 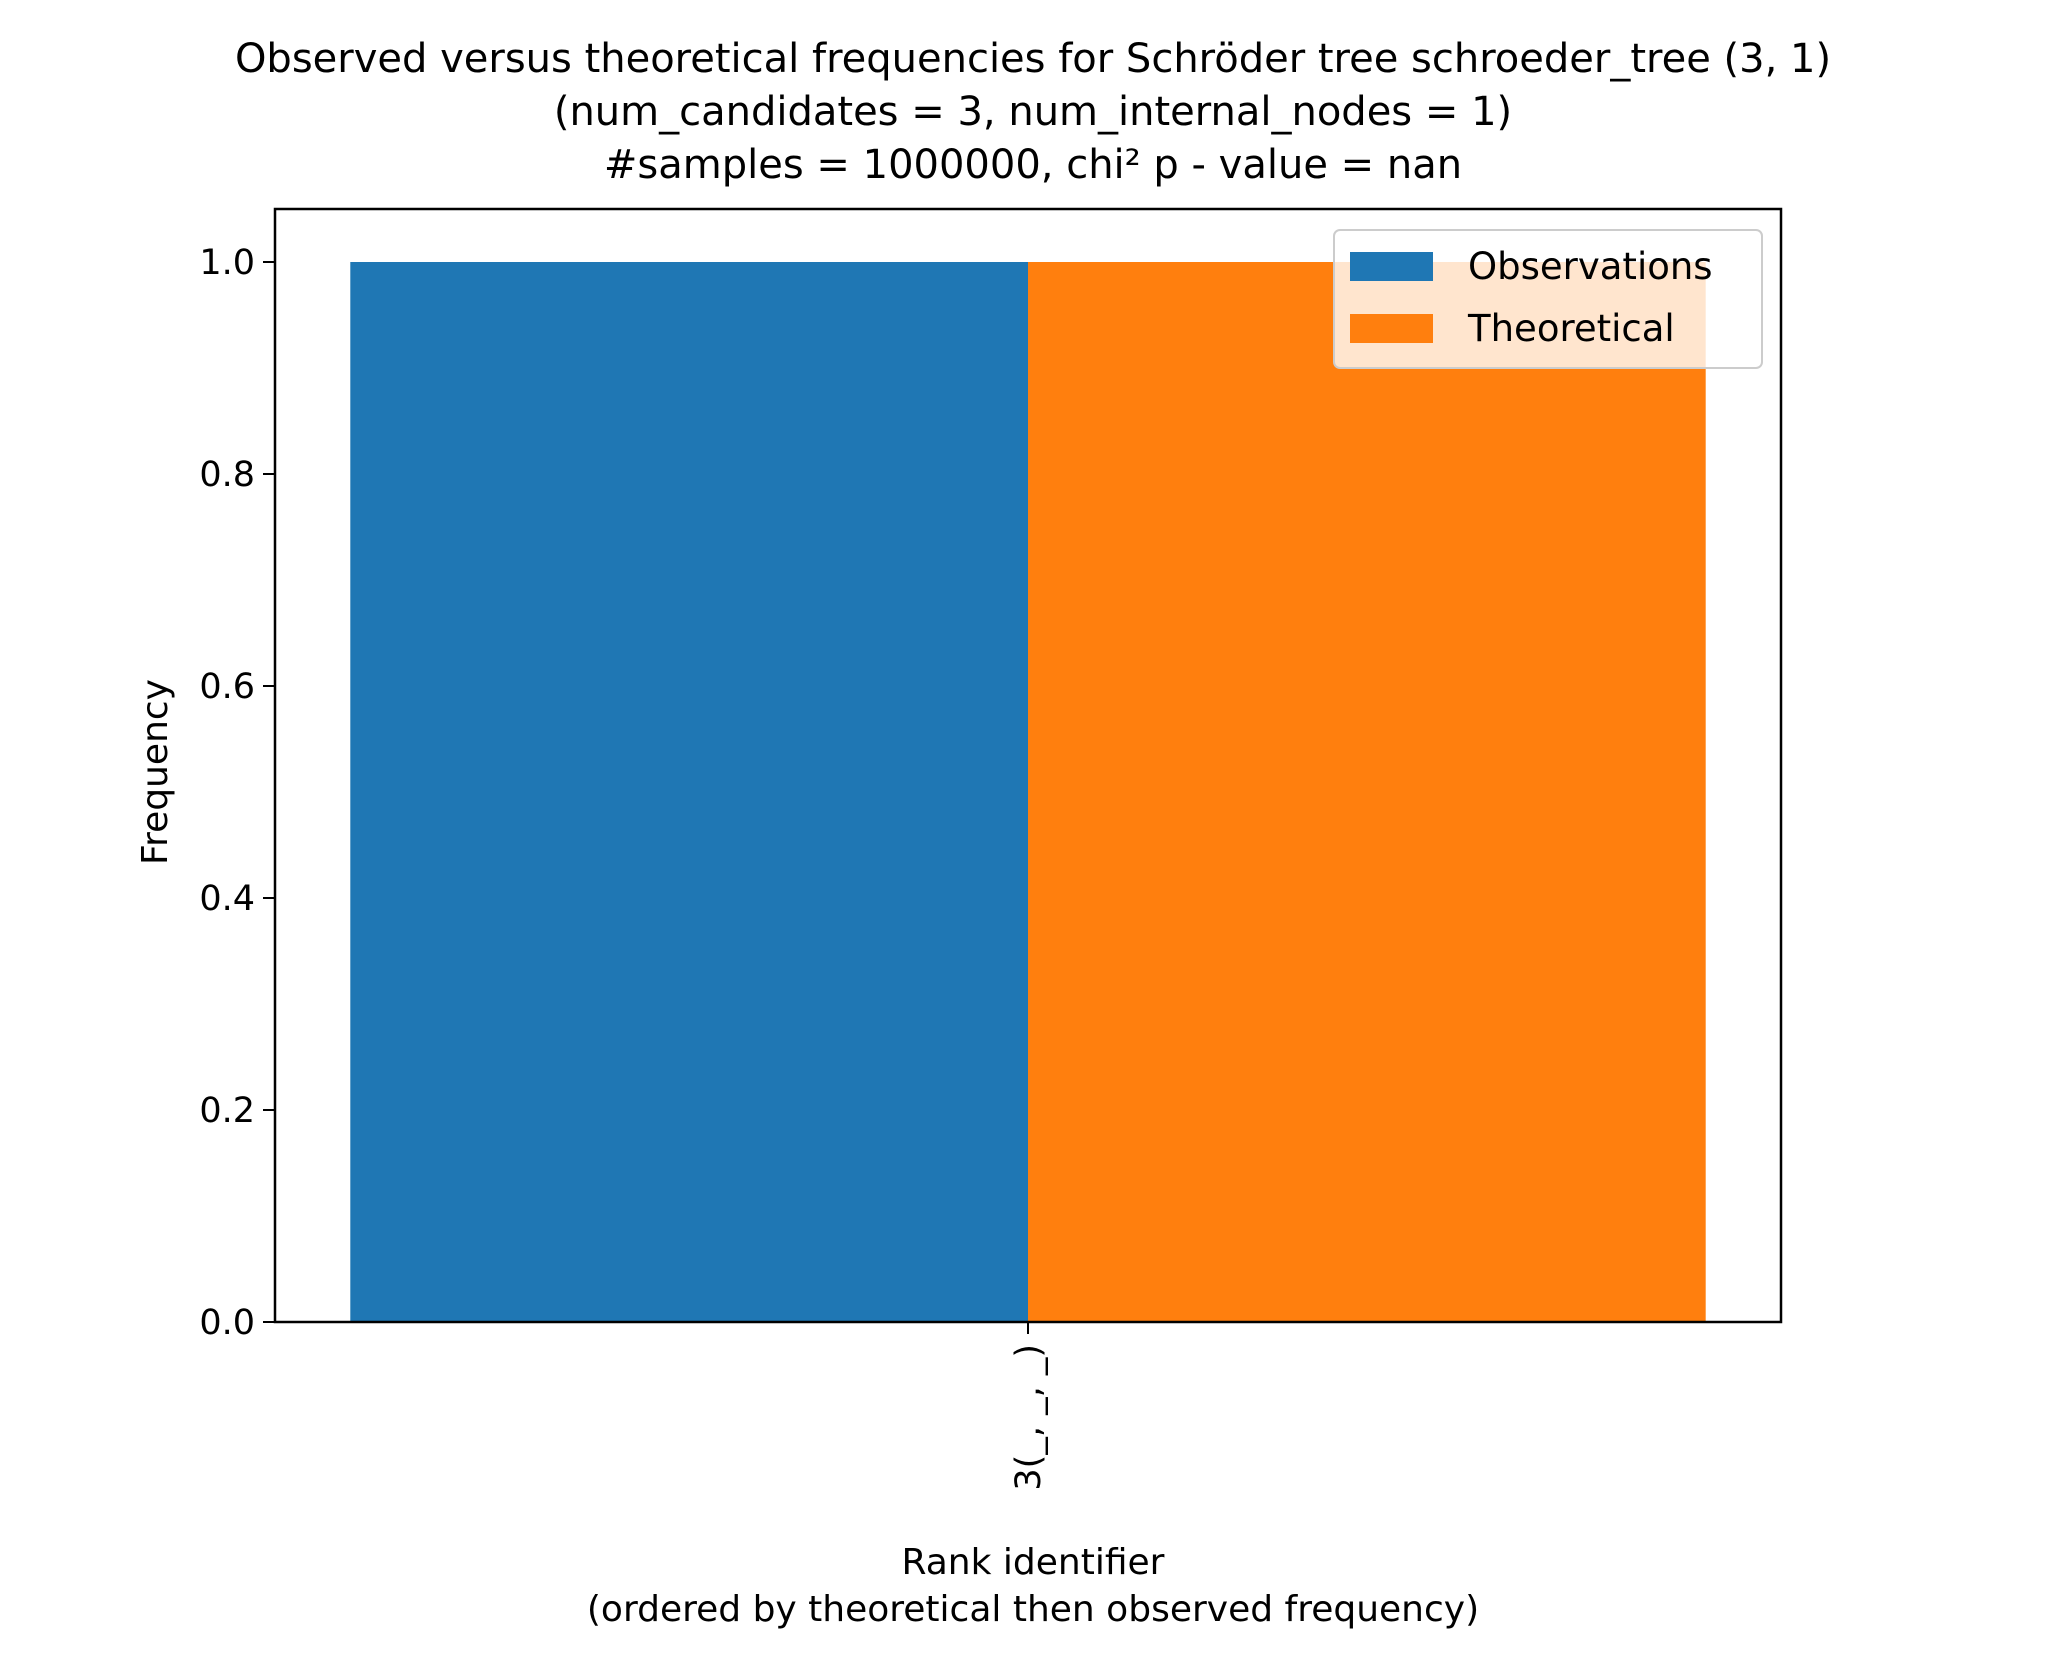 What do you see at coordinates (237, 793) in the screenshot?
I see `y-axis-ticks: 0.0 0.2 0.4 0.6 0.8 1.0` at bounding box center [237, 793].